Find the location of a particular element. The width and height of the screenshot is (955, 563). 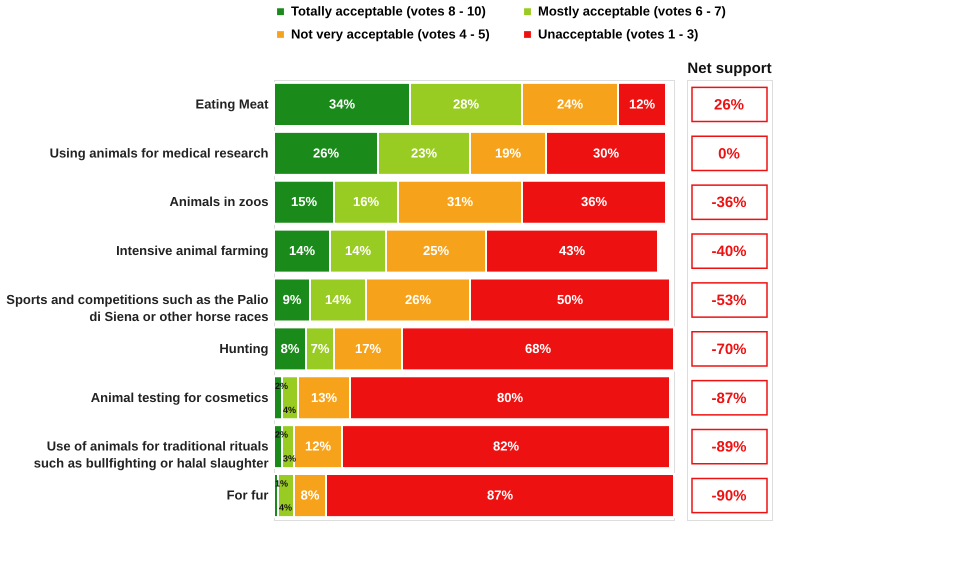

y-tick-label: Hunting is located at coordinates (244, 348).